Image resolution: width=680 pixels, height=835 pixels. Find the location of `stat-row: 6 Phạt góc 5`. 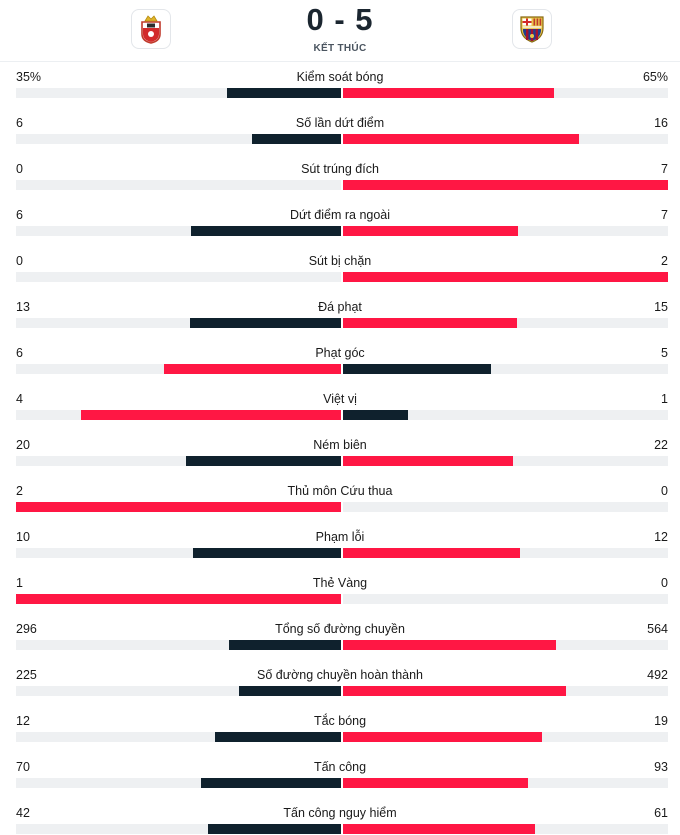

stat-row: 6 Phạt góc 5 is located at coordinates (340, 365).